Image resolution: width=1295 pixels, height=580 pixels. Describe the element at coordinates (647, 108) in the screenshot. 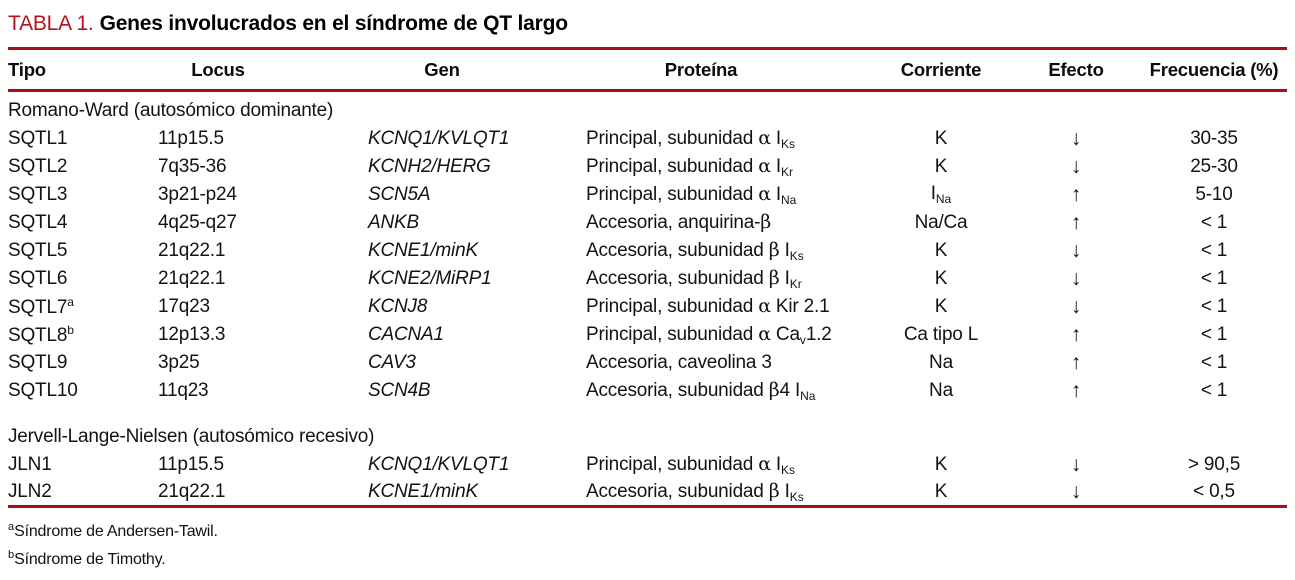

I see `section-header-row: Romano-Ward (autosómico dominante)` at that location.